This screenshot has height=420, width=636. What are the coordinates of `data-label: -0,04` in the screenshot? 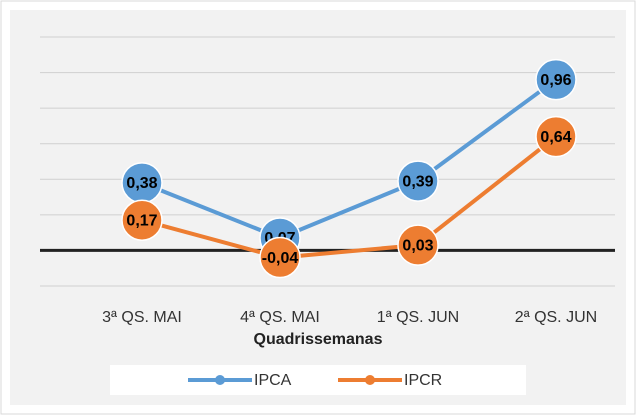 It's located at (280, 258).